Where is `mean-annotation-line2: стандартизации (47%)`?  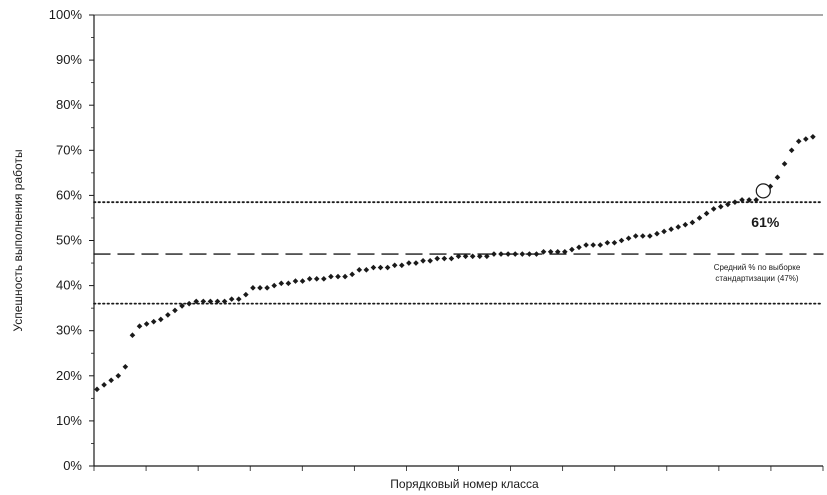
mean-annotation-line2: стандартизации (47%) is located at coordinates (757, 278).